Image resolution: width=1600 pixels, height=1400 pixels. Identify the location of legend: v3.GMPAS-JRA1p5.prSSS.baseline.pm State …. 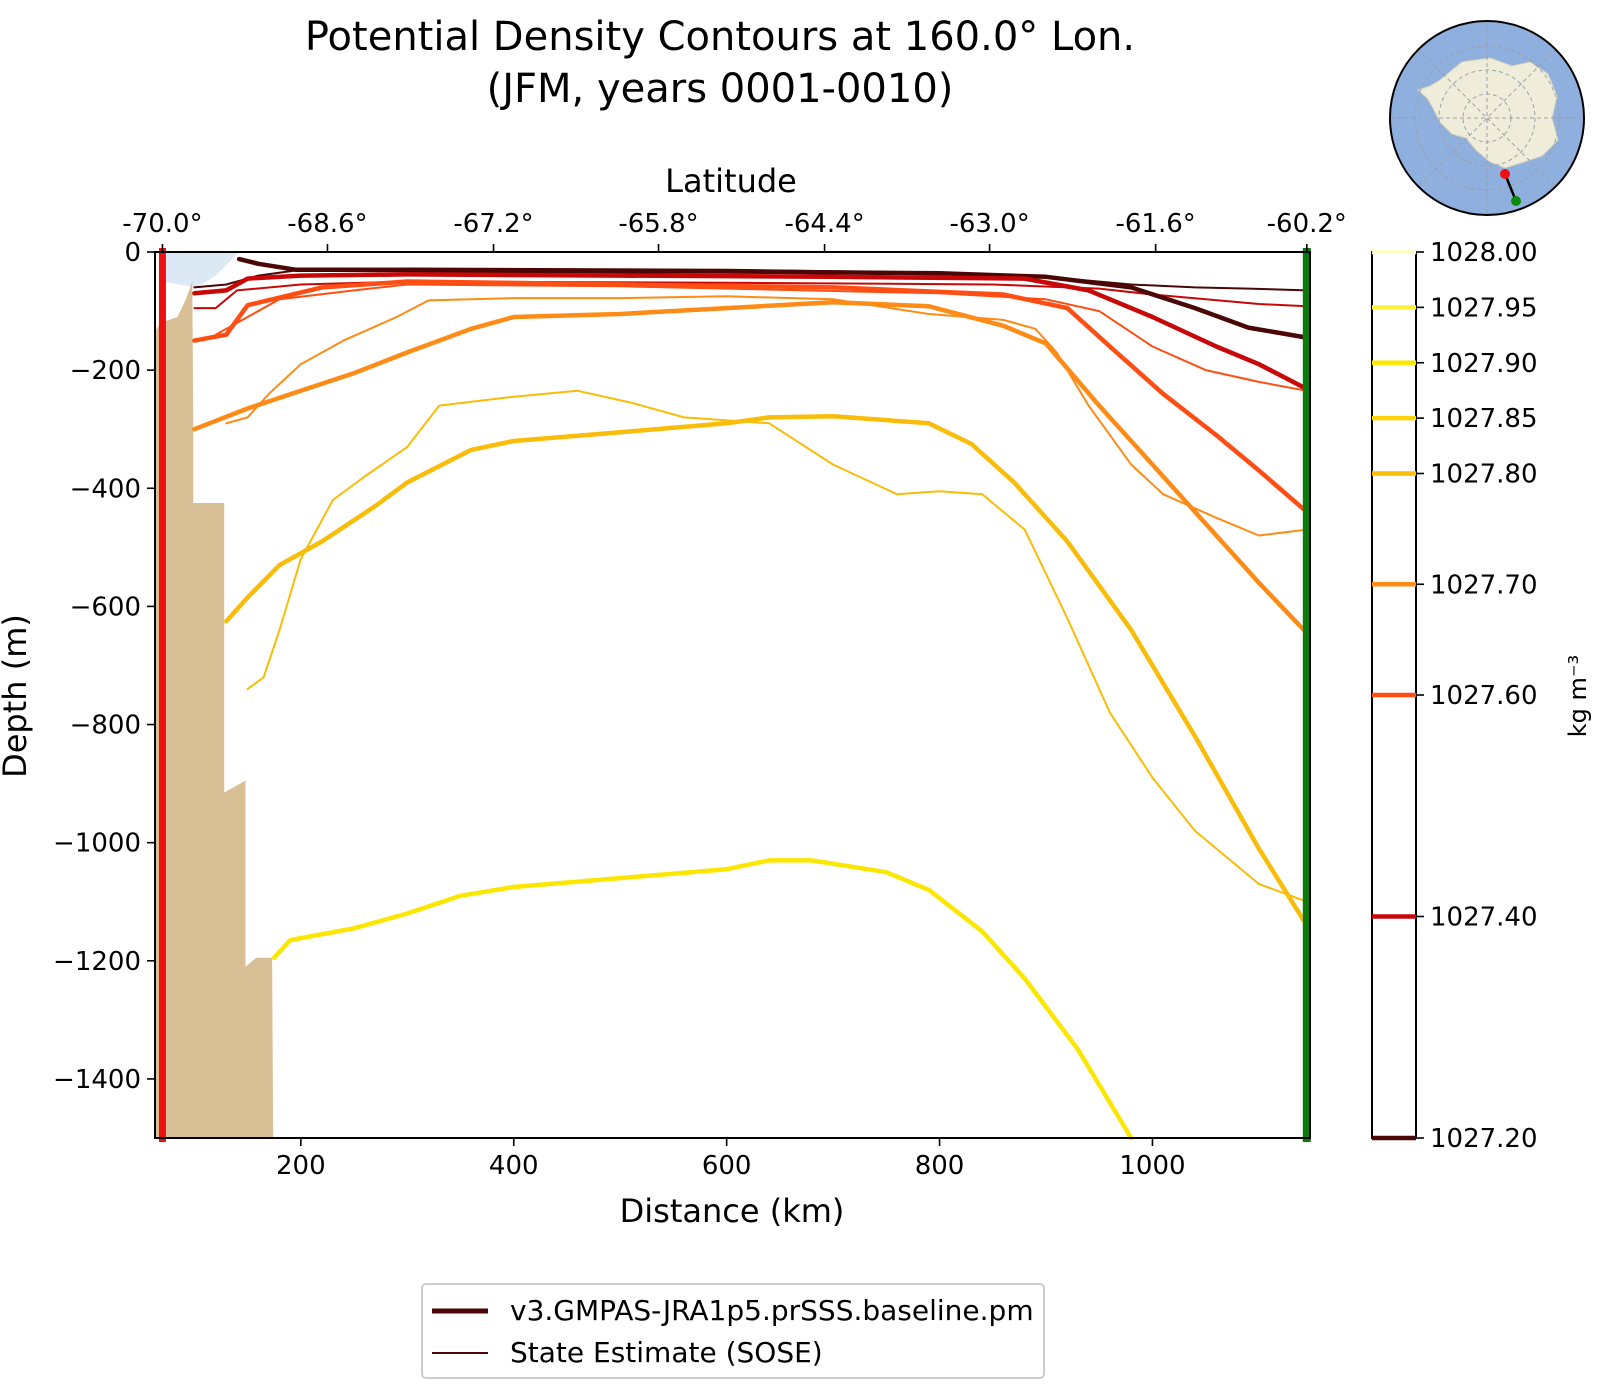
(733, 1331).